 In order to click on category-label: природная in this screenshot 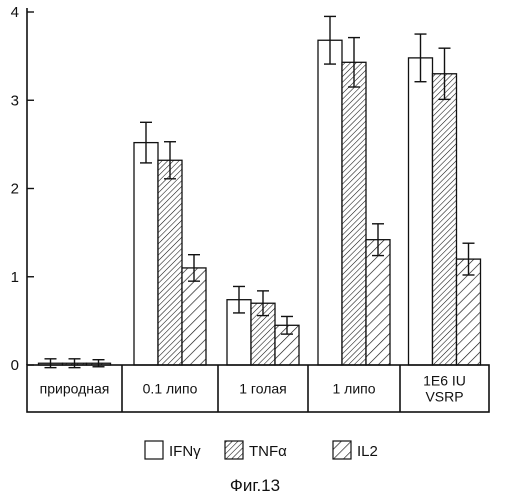, I will do `click(75, 389)`.